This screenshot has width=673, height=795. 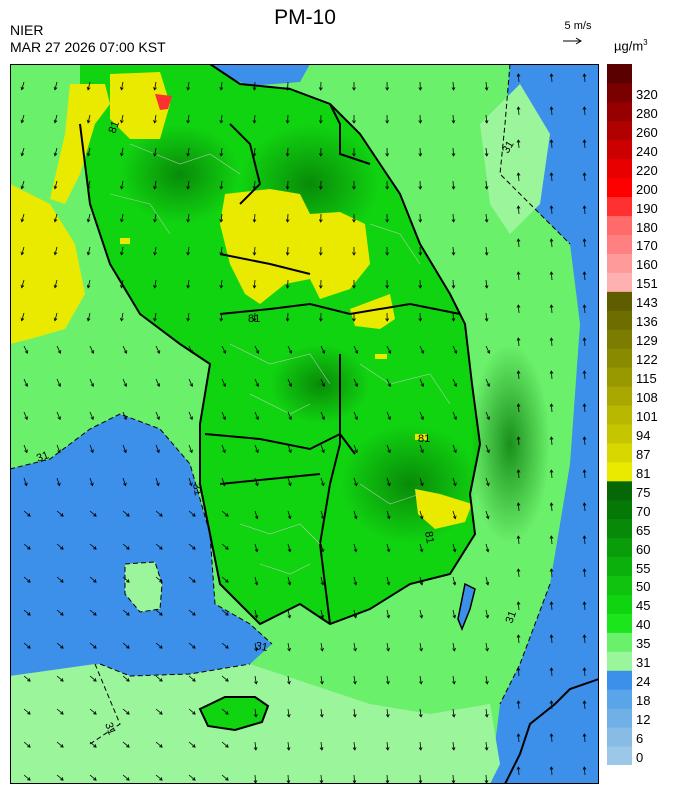 I want to click on contour-label: 31, so click(x=511, y=617).